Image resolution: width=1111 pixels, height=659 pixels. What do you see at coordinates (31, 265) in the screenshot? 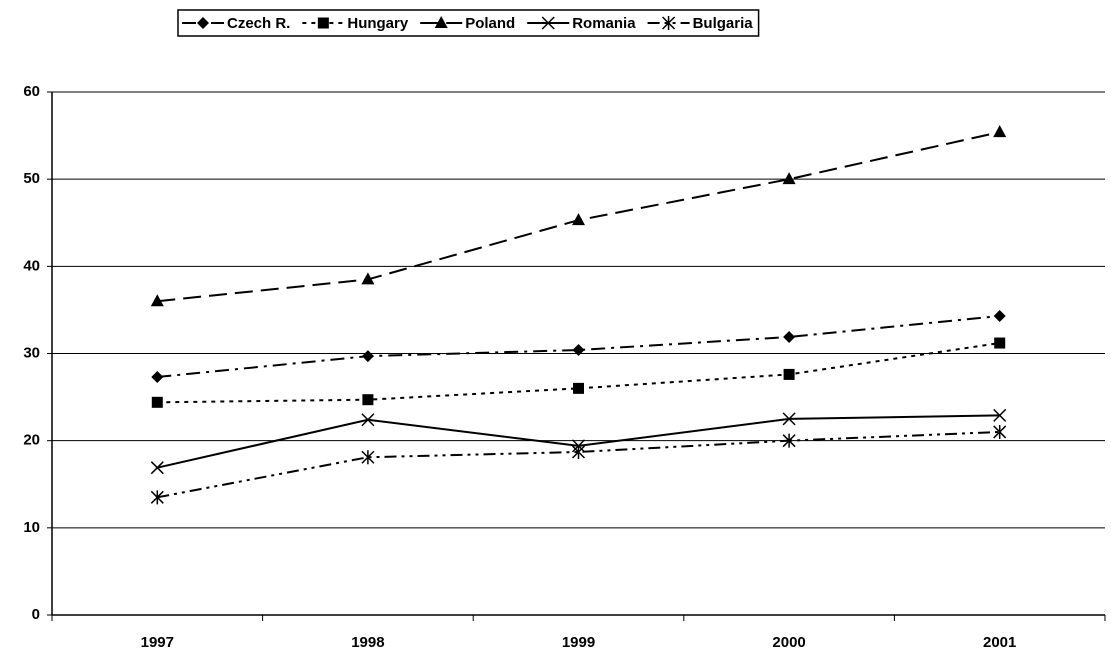
I see `y-tick-label: 40` at bounding box center [31, 265].